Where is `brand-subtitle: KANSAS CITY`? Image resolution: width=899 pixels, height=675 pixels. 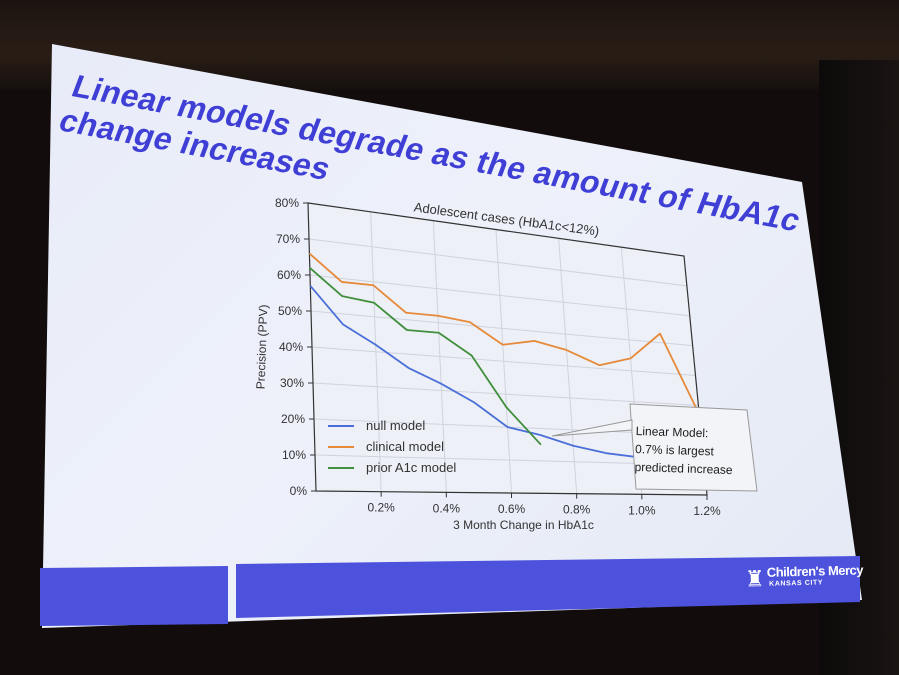 brand-subtitle: KANSAS CITY is located at coordinates (796, 583).